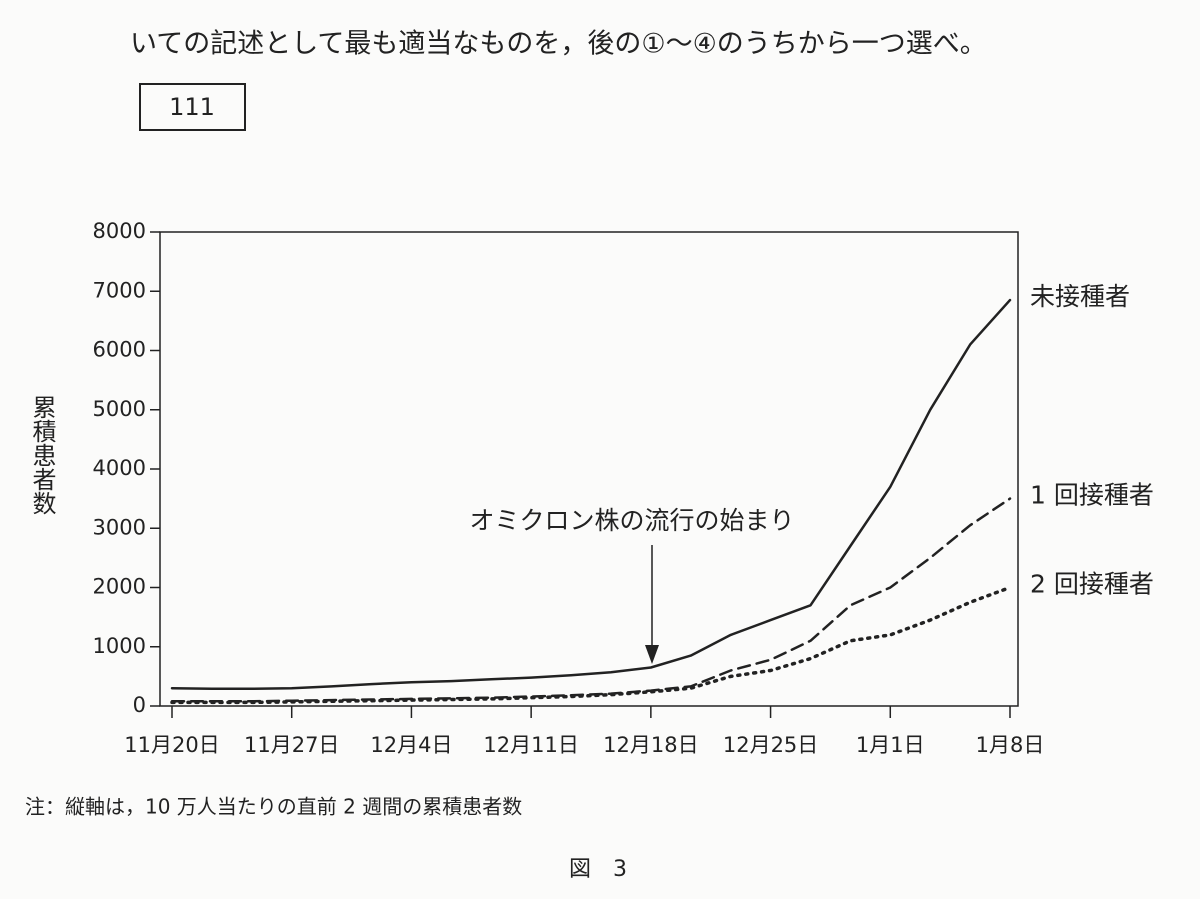 The width and height of the screenshot is (1200, 899). Describe the element at coordinates (890, 745) in the screenshot. I see `x-tick-label: 1月1日` at that location.